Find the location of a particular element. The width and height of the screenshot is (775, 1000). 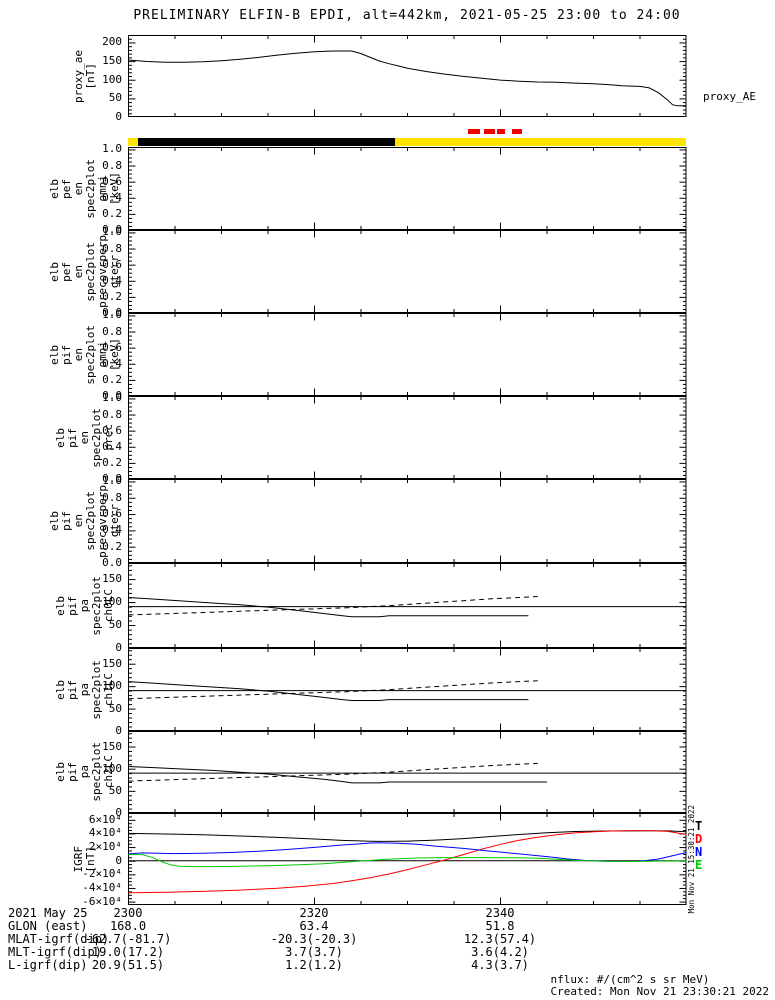

series-ch1-solid is located at coordinates (328, 691).